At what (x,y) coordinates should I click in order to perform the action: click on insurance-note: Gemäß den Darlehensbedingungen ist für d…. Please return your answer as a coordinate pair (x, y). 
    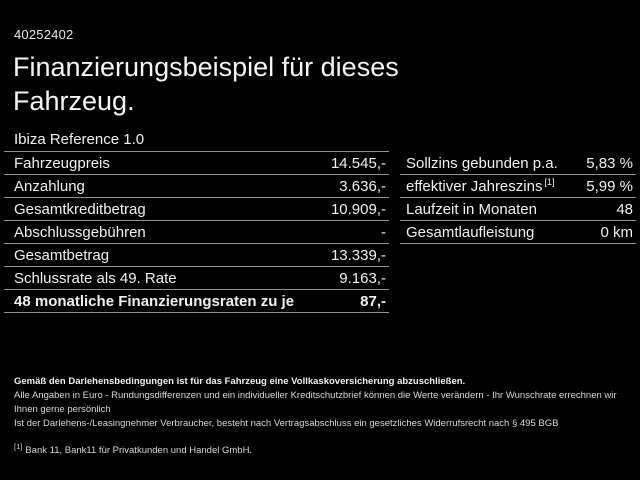
    Looking at the image, I should click on (240, 381).